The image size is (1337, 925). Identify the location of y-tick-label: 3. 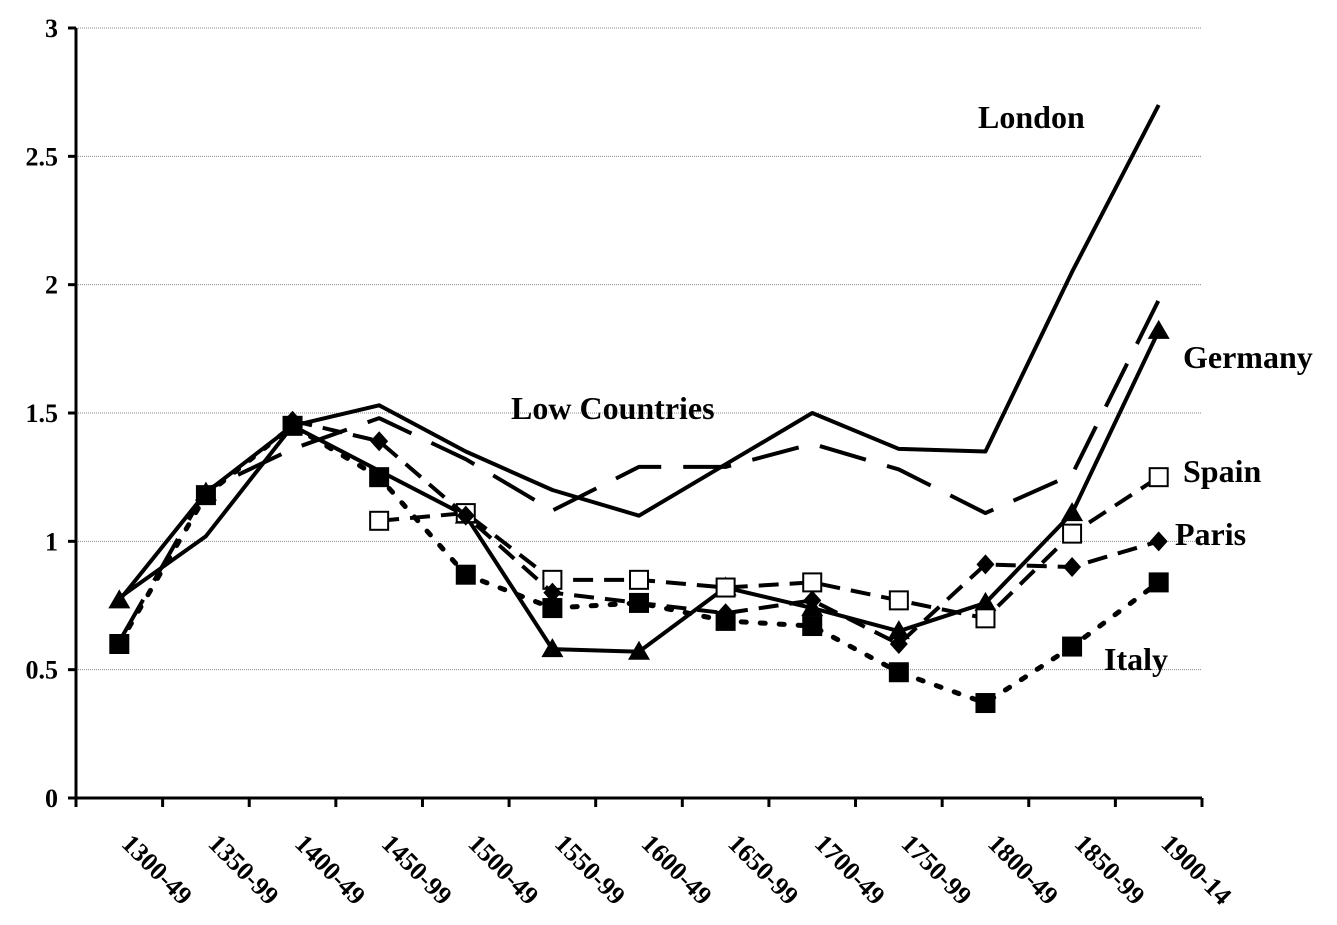
(51, 28).